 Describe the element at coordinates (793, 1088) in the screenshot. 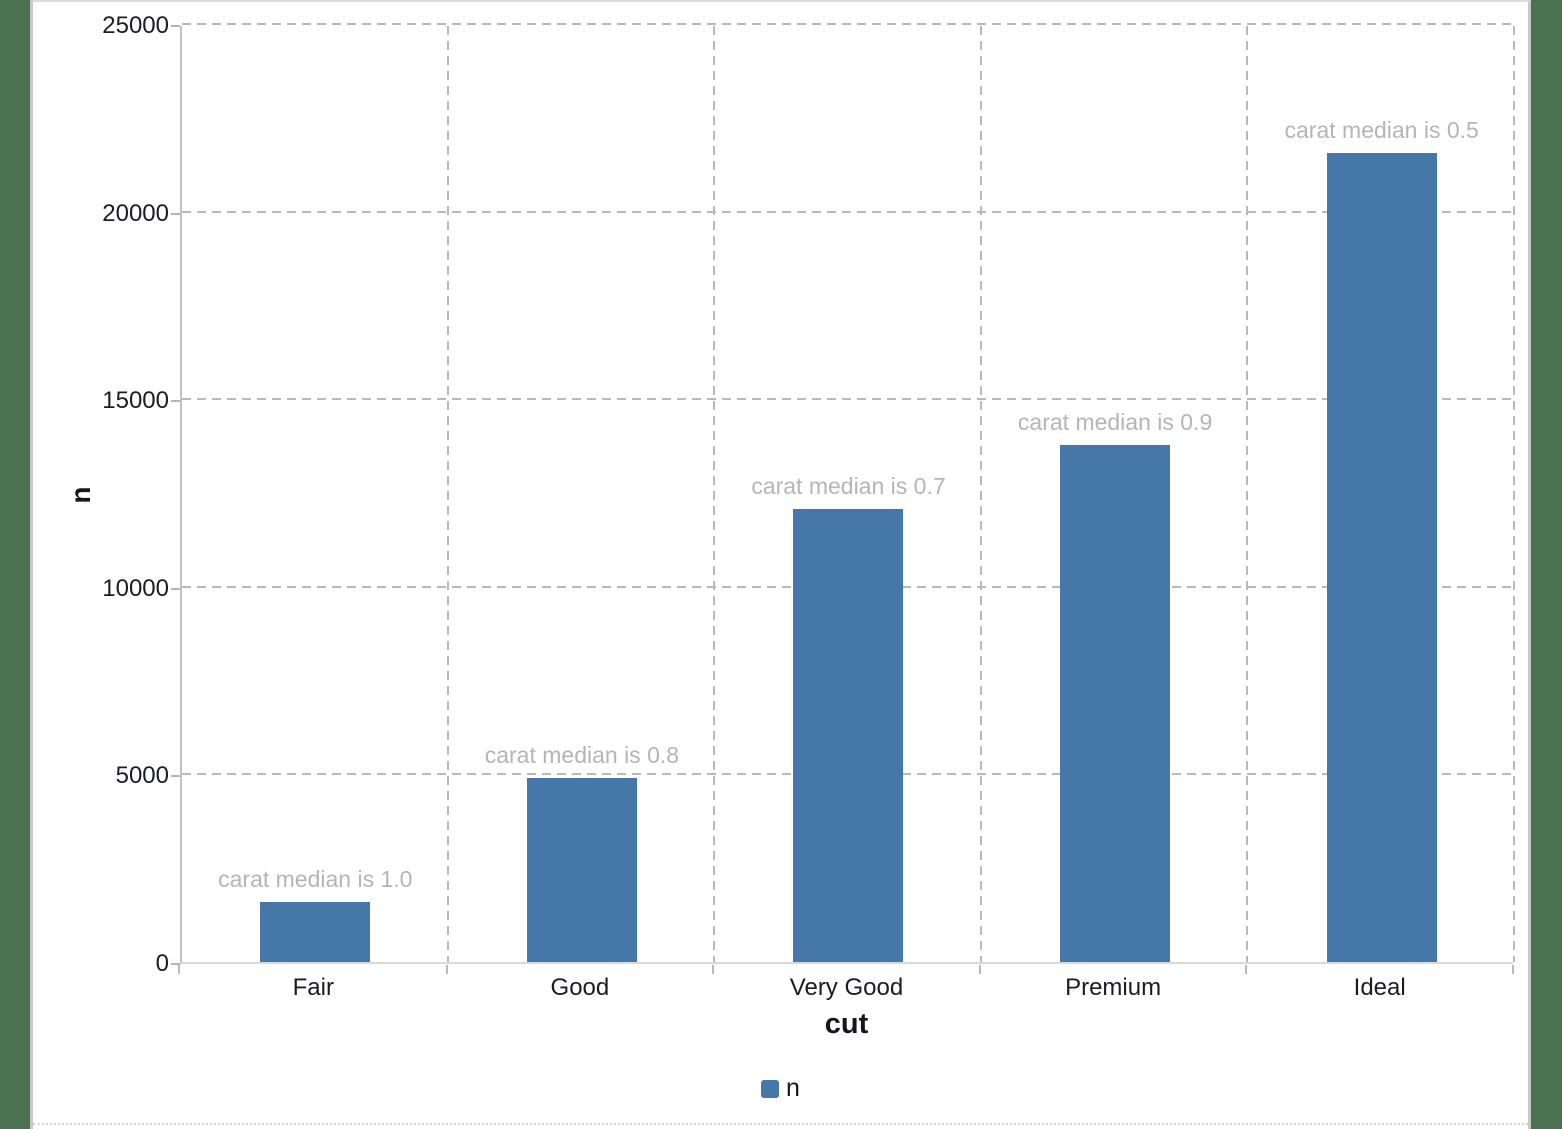

I see `legend-label: n` at that location.